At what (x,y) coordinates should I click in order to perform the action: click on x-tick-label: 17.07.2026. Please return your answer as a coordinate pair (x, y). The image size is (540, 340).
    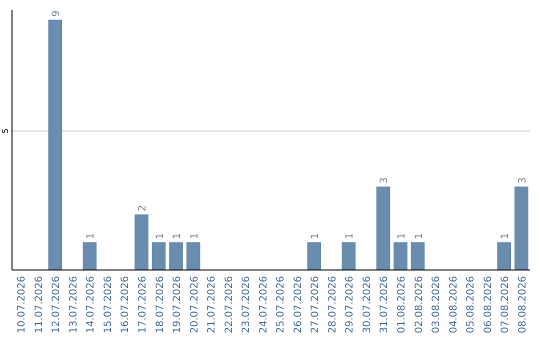
    Looking at the image, I should click on (143, 305).